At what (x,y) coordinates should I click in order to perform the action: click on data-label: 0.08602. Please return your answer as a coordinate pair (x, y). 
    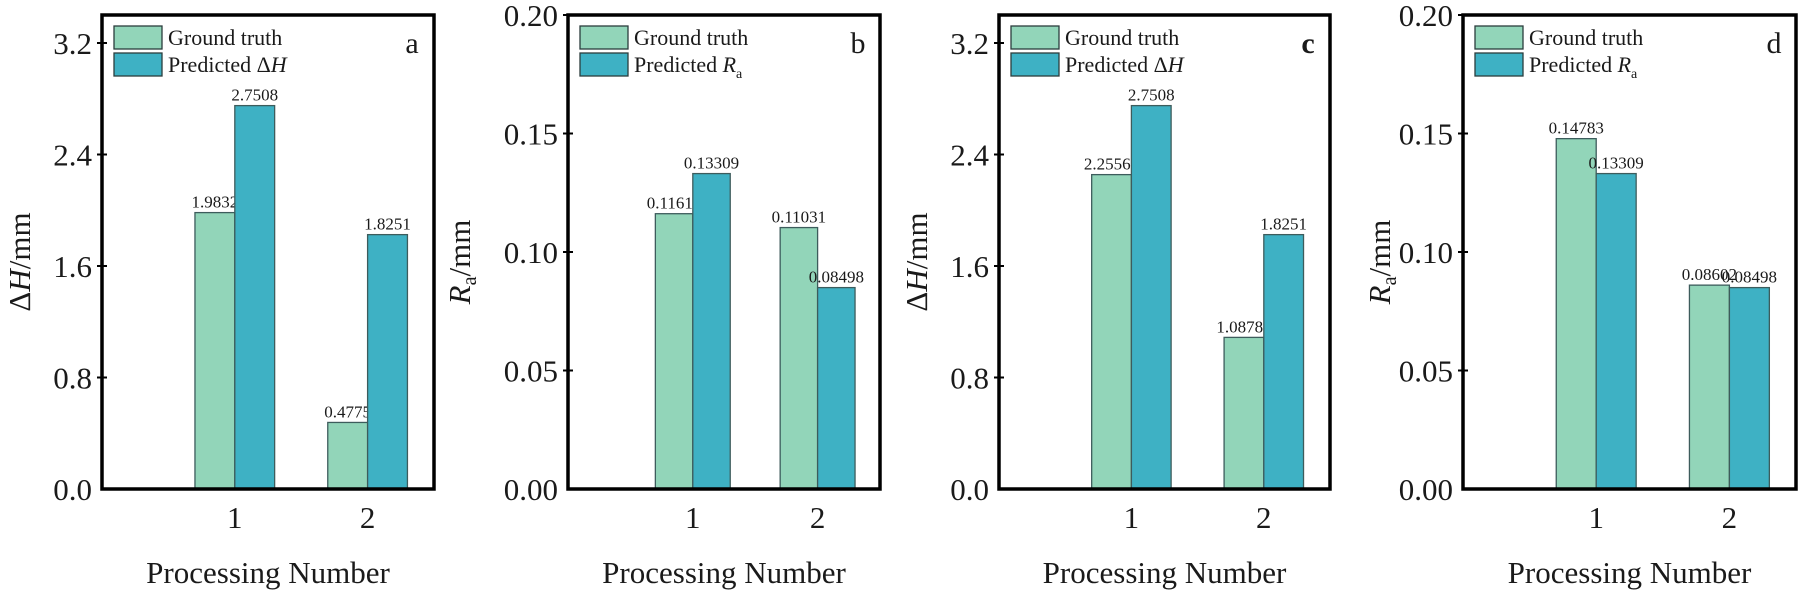
    Looking at the image, I should click on (1709, 274).